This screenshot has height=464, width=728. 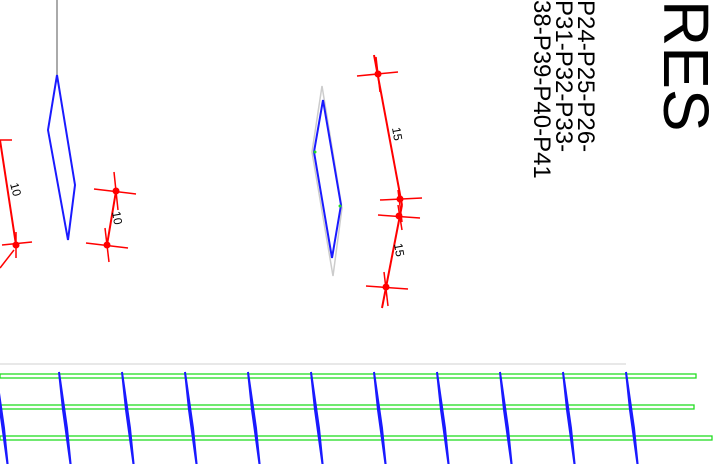 I want to click on title-text: RES, so click(x=686, y=66).